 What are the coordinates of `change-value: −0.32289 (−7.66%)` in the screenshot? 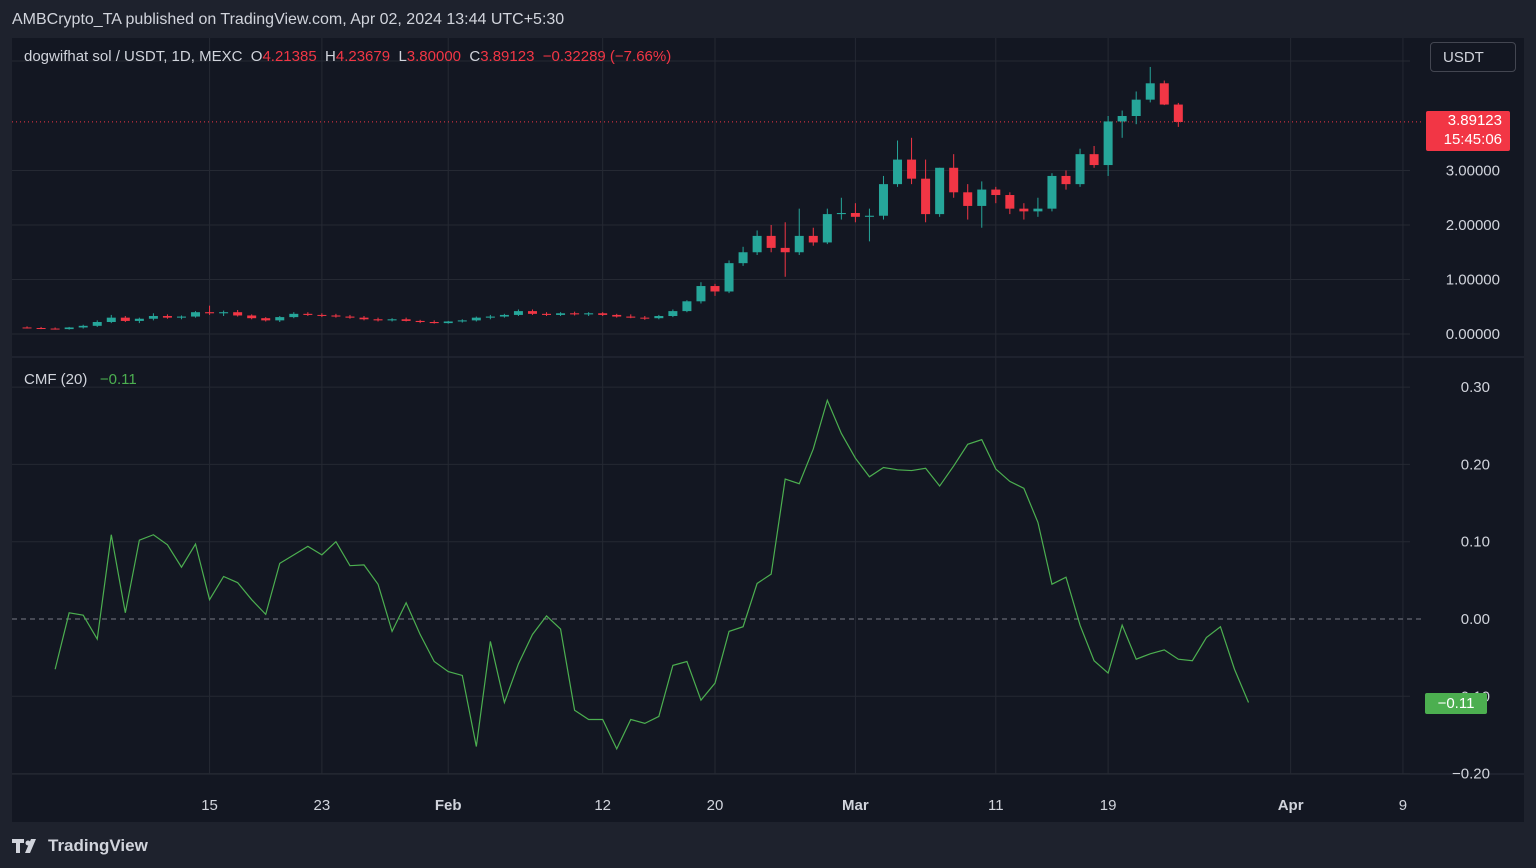 It's located at (607, 56).